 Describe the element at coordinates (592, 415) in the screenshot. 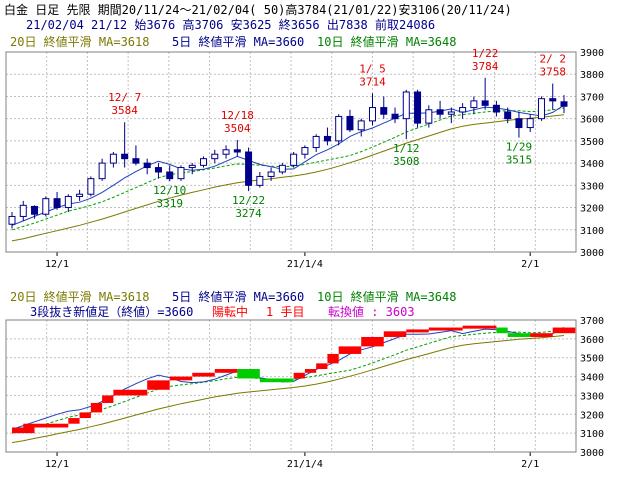

I see `lower-y-tick-label: 3200` at that location.